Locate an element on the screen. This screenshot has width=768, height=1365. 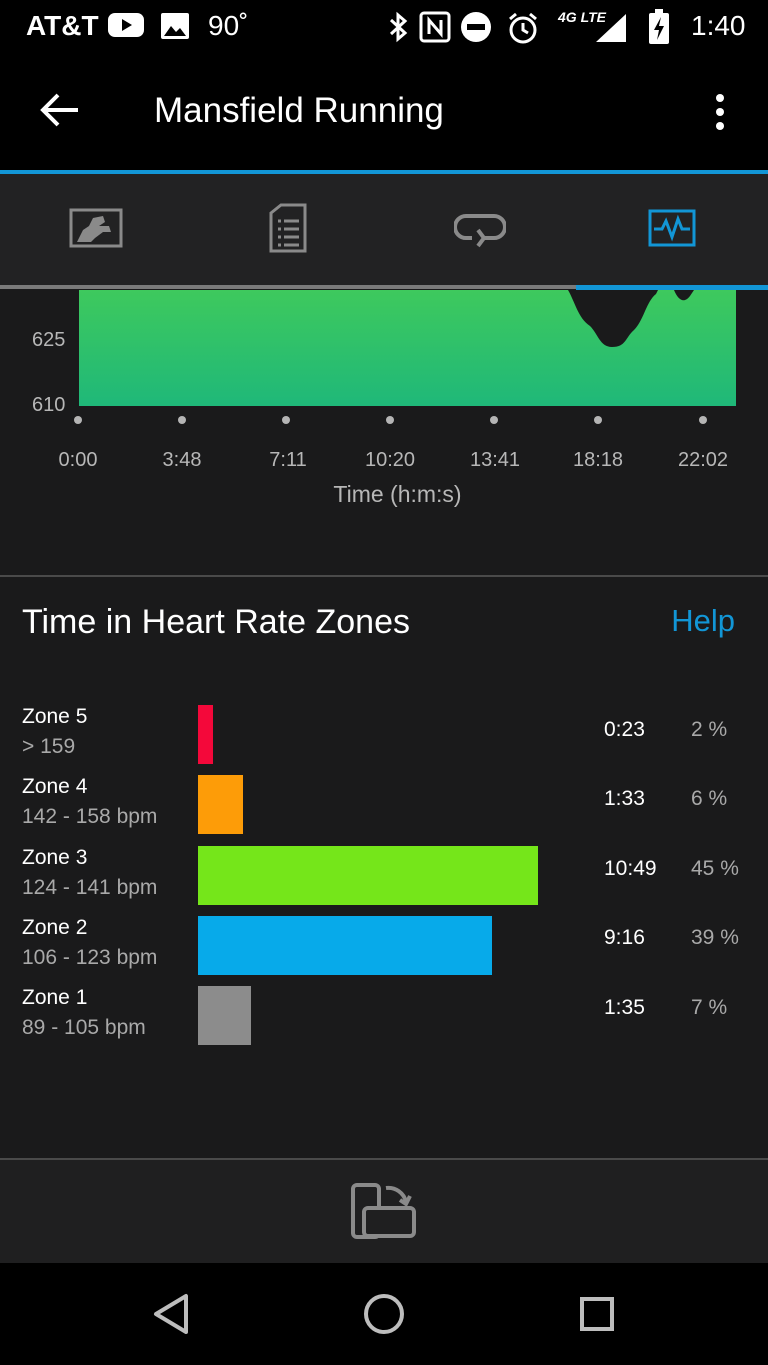
tab-indicator-track is located at coordinates (384, 287).